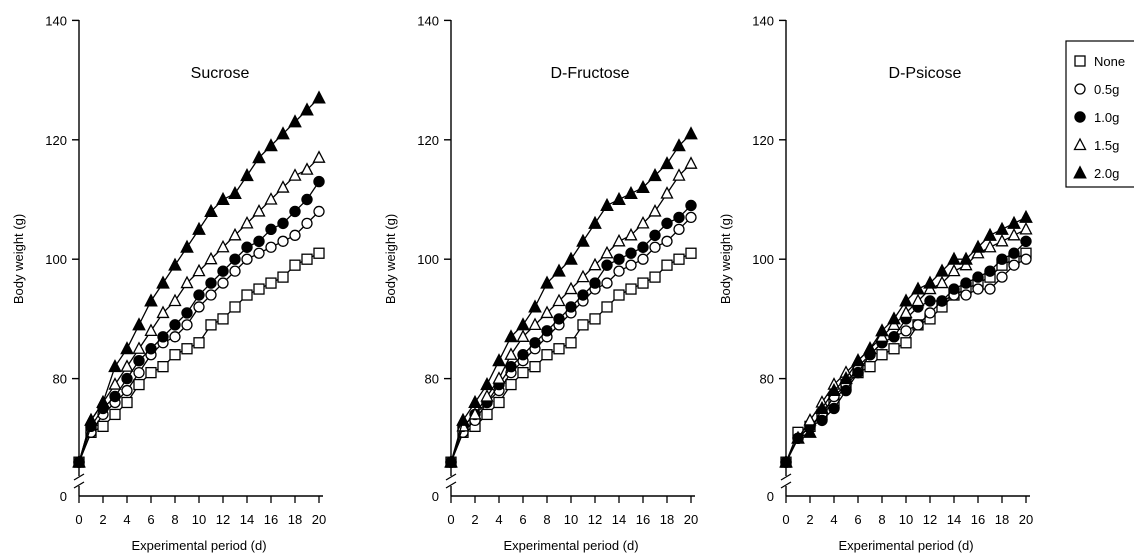 The width and height of the screenshot is (1134, 558). I want to click on series-0-5g, so click(199, 336).